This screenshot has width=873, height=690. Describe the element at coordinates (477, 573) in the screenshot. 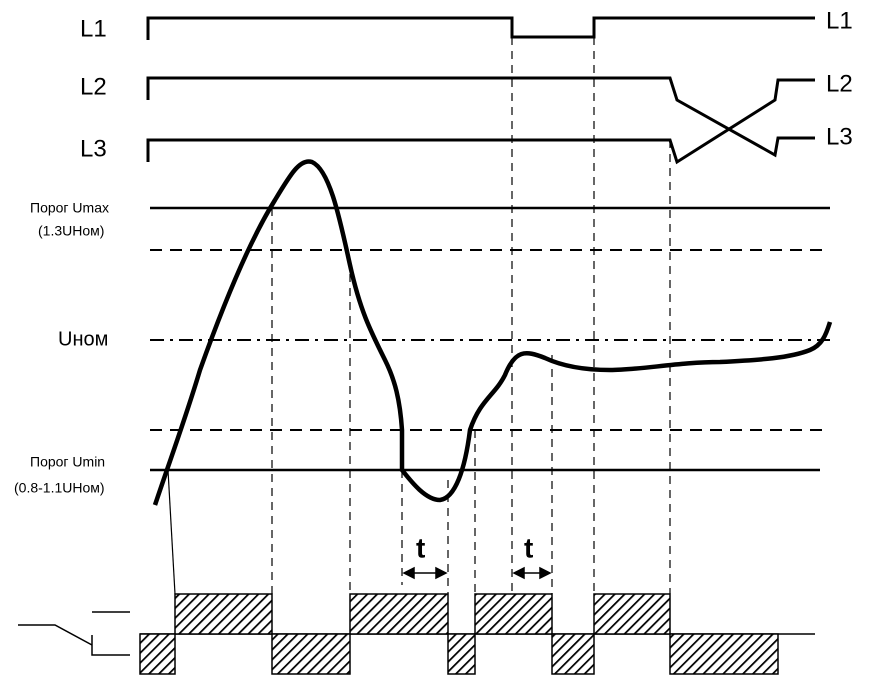

I see `delay-arrows` at that location.